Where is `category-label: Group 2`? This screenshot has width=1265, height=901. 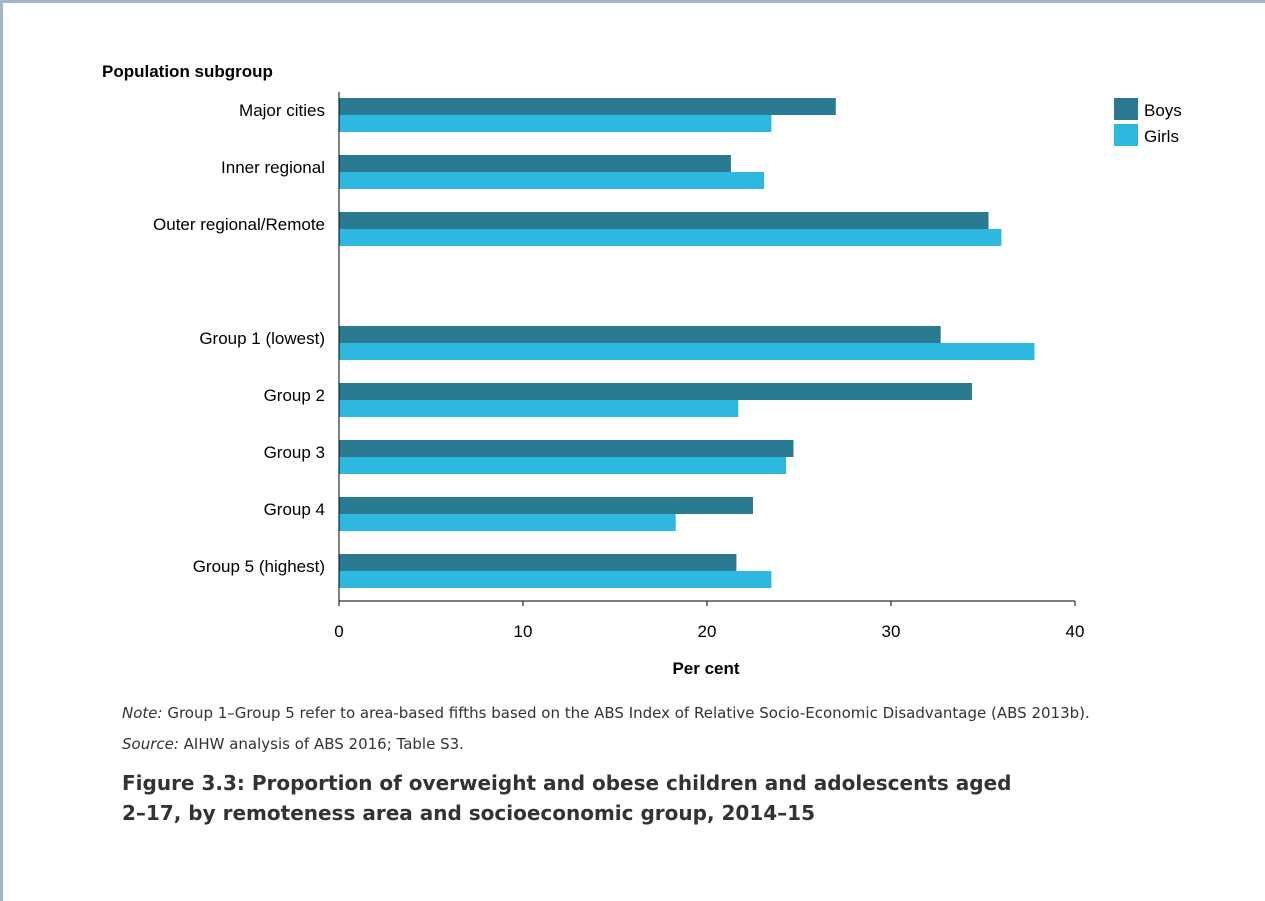
category-label: Group 2 is located at coordinates (294, 395).